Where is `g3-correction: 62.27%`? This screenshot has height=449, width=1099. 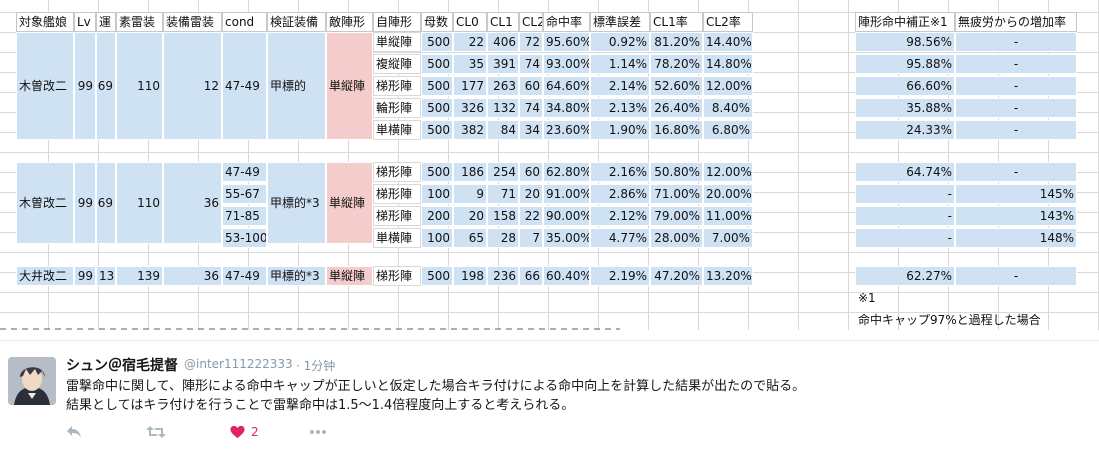
g3-correction: 62.27% is located at coordinates (905, 276).